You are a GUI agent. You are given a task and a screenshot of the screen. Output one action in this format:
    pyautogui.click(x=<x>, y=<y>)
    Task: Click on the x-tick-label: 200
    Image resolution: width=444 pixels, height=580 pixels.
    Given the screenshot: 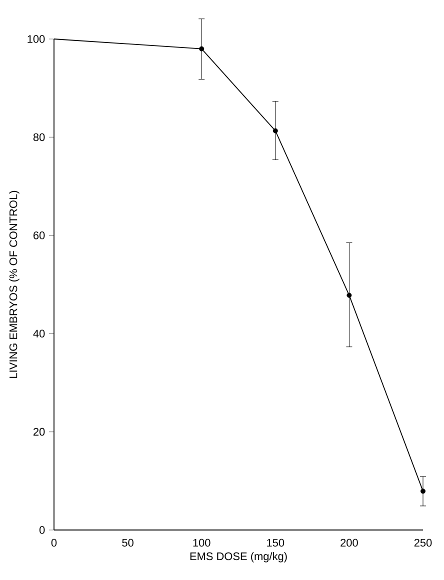 What is the action you would take?
    pyautogui.click(x=349, y=542)
    